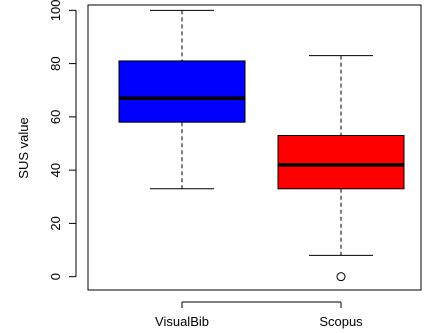  I want to click on y-axis-label: SUS value, so click(23, 147).